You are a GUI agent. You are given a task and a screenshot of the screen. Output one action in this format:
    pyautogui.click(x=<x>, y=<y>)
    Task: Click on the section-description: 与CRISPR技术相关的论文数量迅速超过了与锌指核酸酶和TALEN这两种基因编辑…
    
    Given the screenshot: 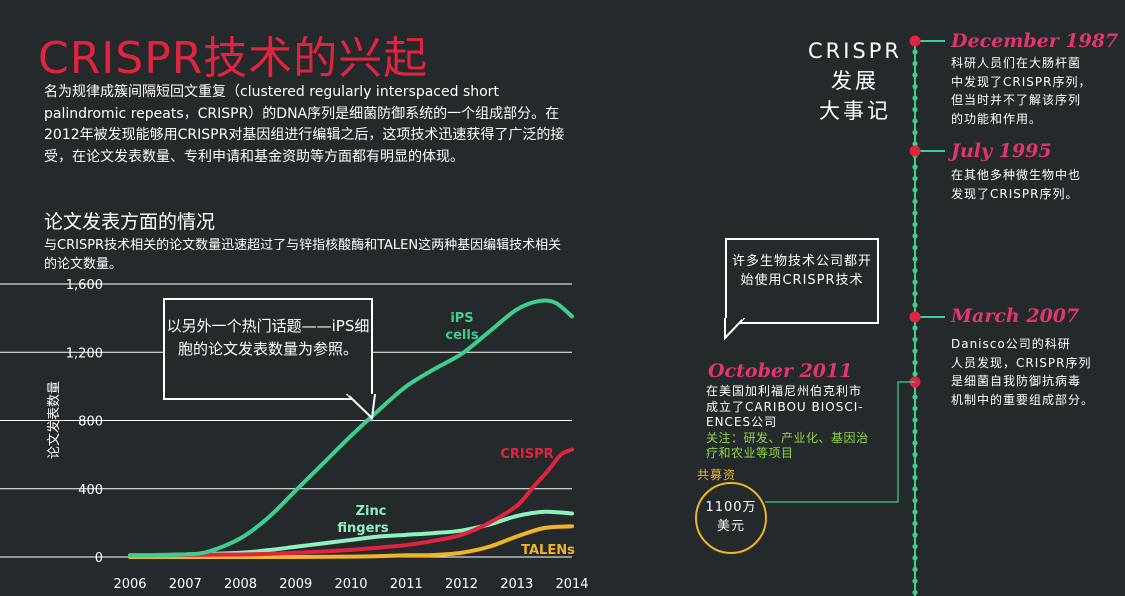 What is the action you would take?
    pyautogui.click(x=303, y=255)
    